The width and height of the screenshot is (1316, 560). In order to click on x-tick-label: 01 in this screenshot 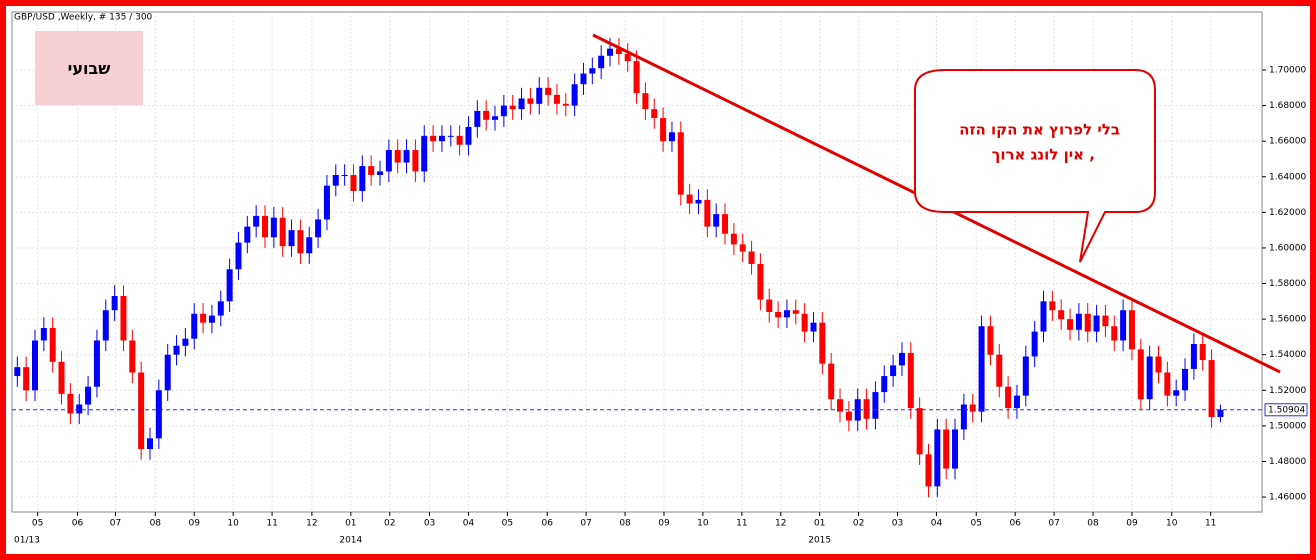, I will do `click(819, 524)`.